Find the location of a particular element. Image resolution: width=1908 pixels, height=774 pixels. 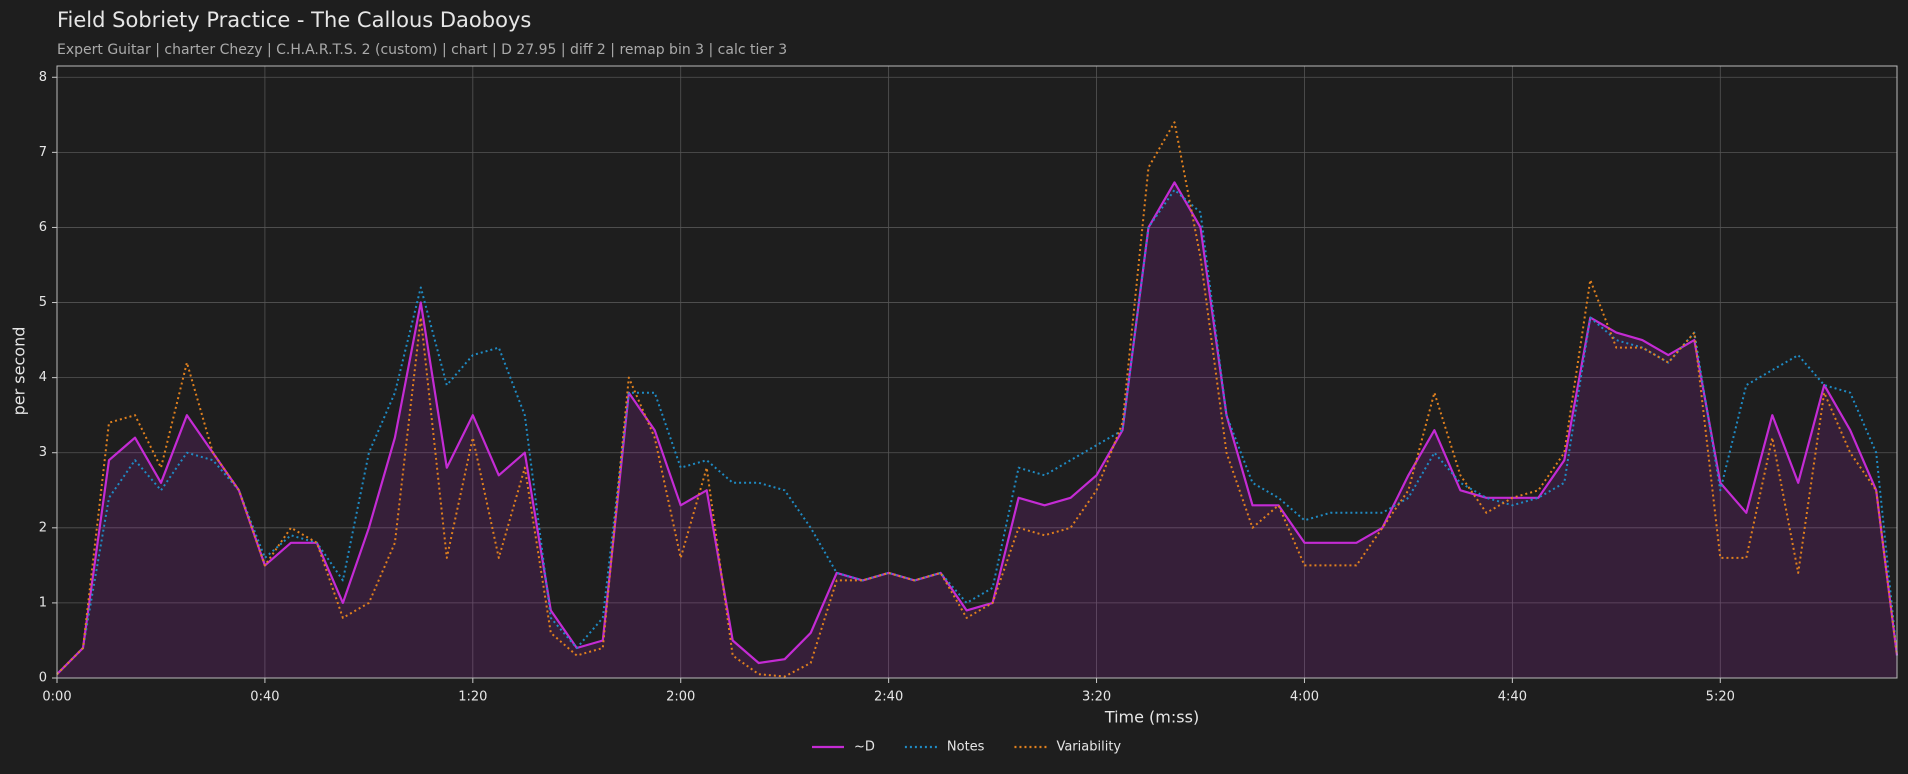

y-tick-label: 3 is located at coordinates (43, 452).